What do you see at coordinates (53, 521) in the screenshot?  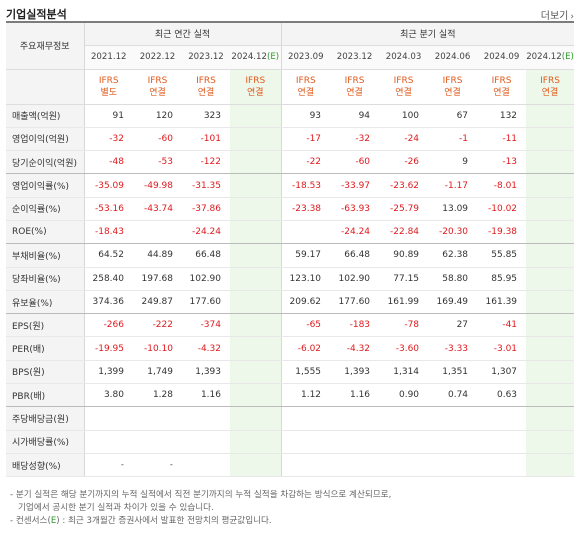 I see `note-3-mark: E` at bounding box center [53, 521].